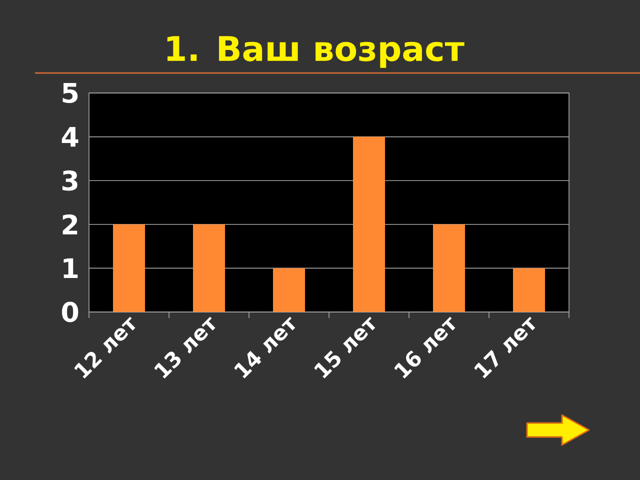 The width and height of the screenshot is (640, 480). Describe the element at coordinates (70, 312) in the screenshot. I see `y-tick-label: 0` at that location.